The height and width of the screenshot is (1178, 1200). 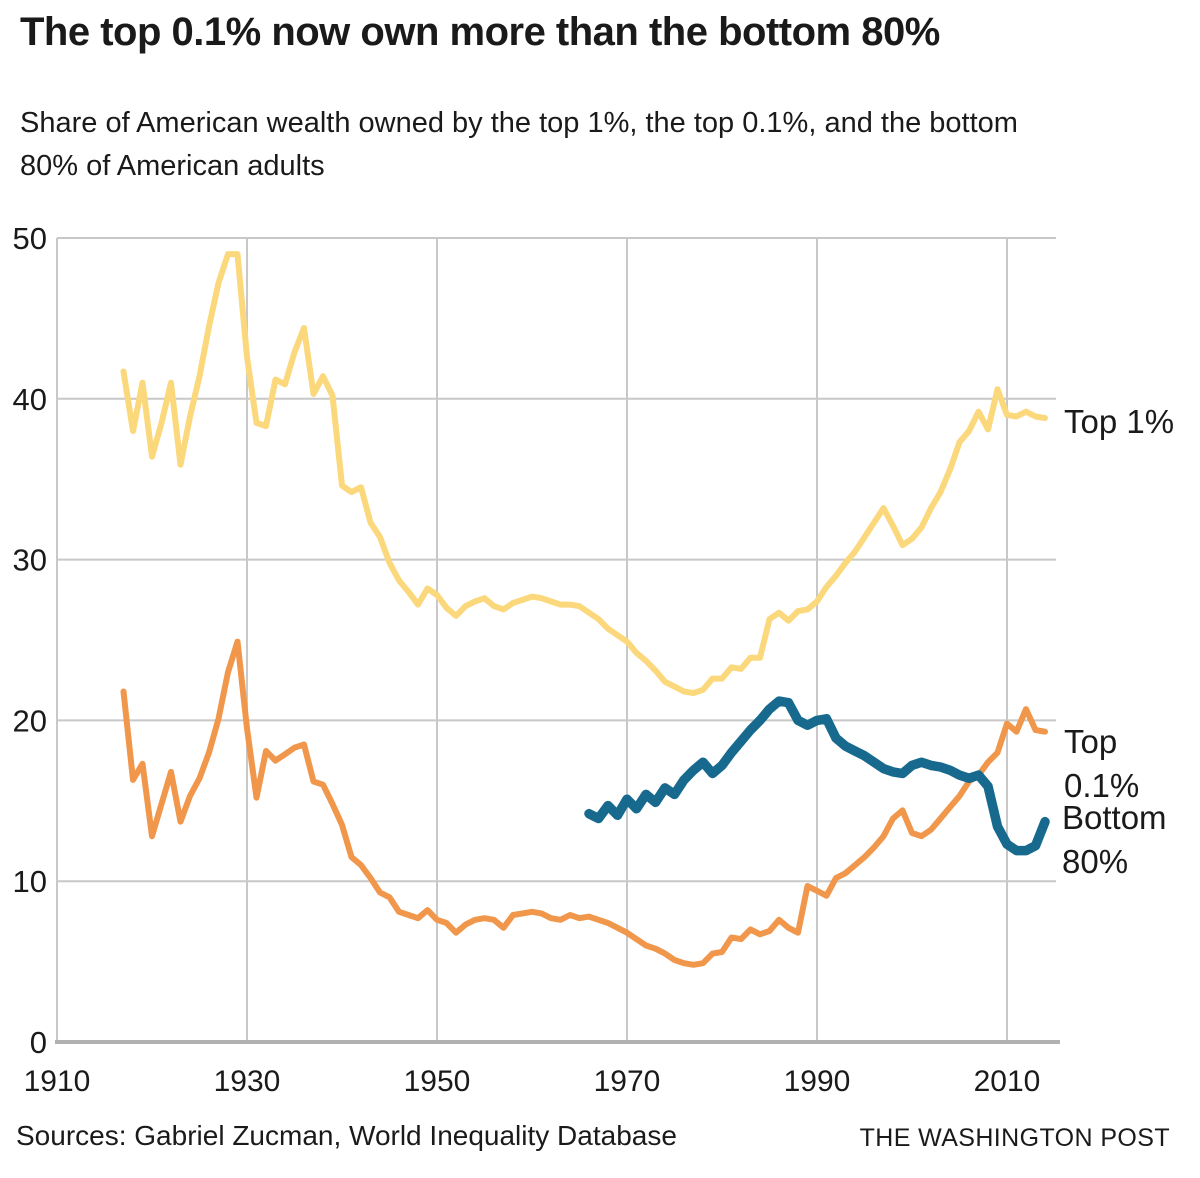 I want to click on x-tick-label-1990: 1990, so click(x=817, y=1081).